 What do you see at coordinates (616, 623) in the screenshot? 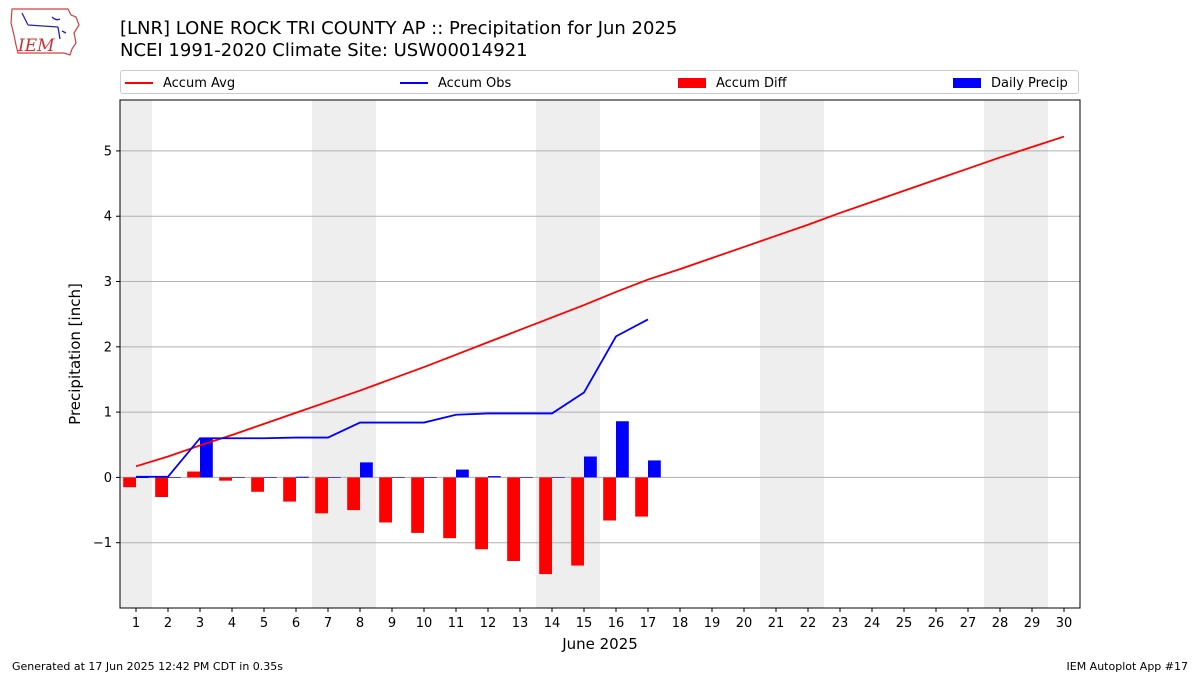
I see `x-tick-label: 16` at bounding box center [616, 623].